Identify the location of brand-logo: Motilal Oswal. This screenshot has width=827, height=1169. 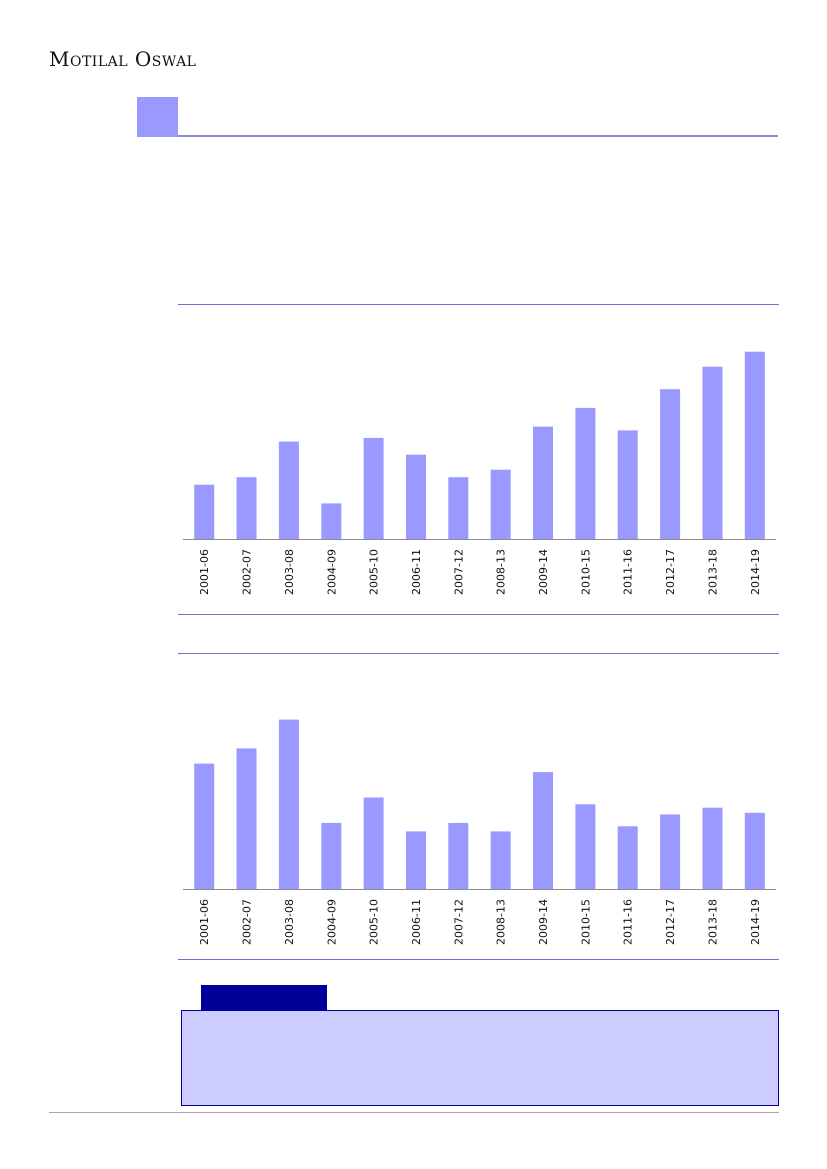
(123, 59).